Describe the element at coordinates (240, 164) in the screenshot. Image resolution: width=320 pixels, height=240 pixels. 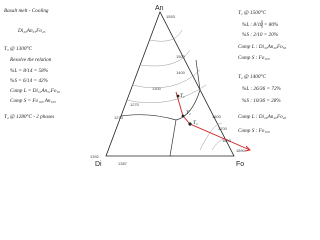
I see `vertex-label: Fo` at that location.